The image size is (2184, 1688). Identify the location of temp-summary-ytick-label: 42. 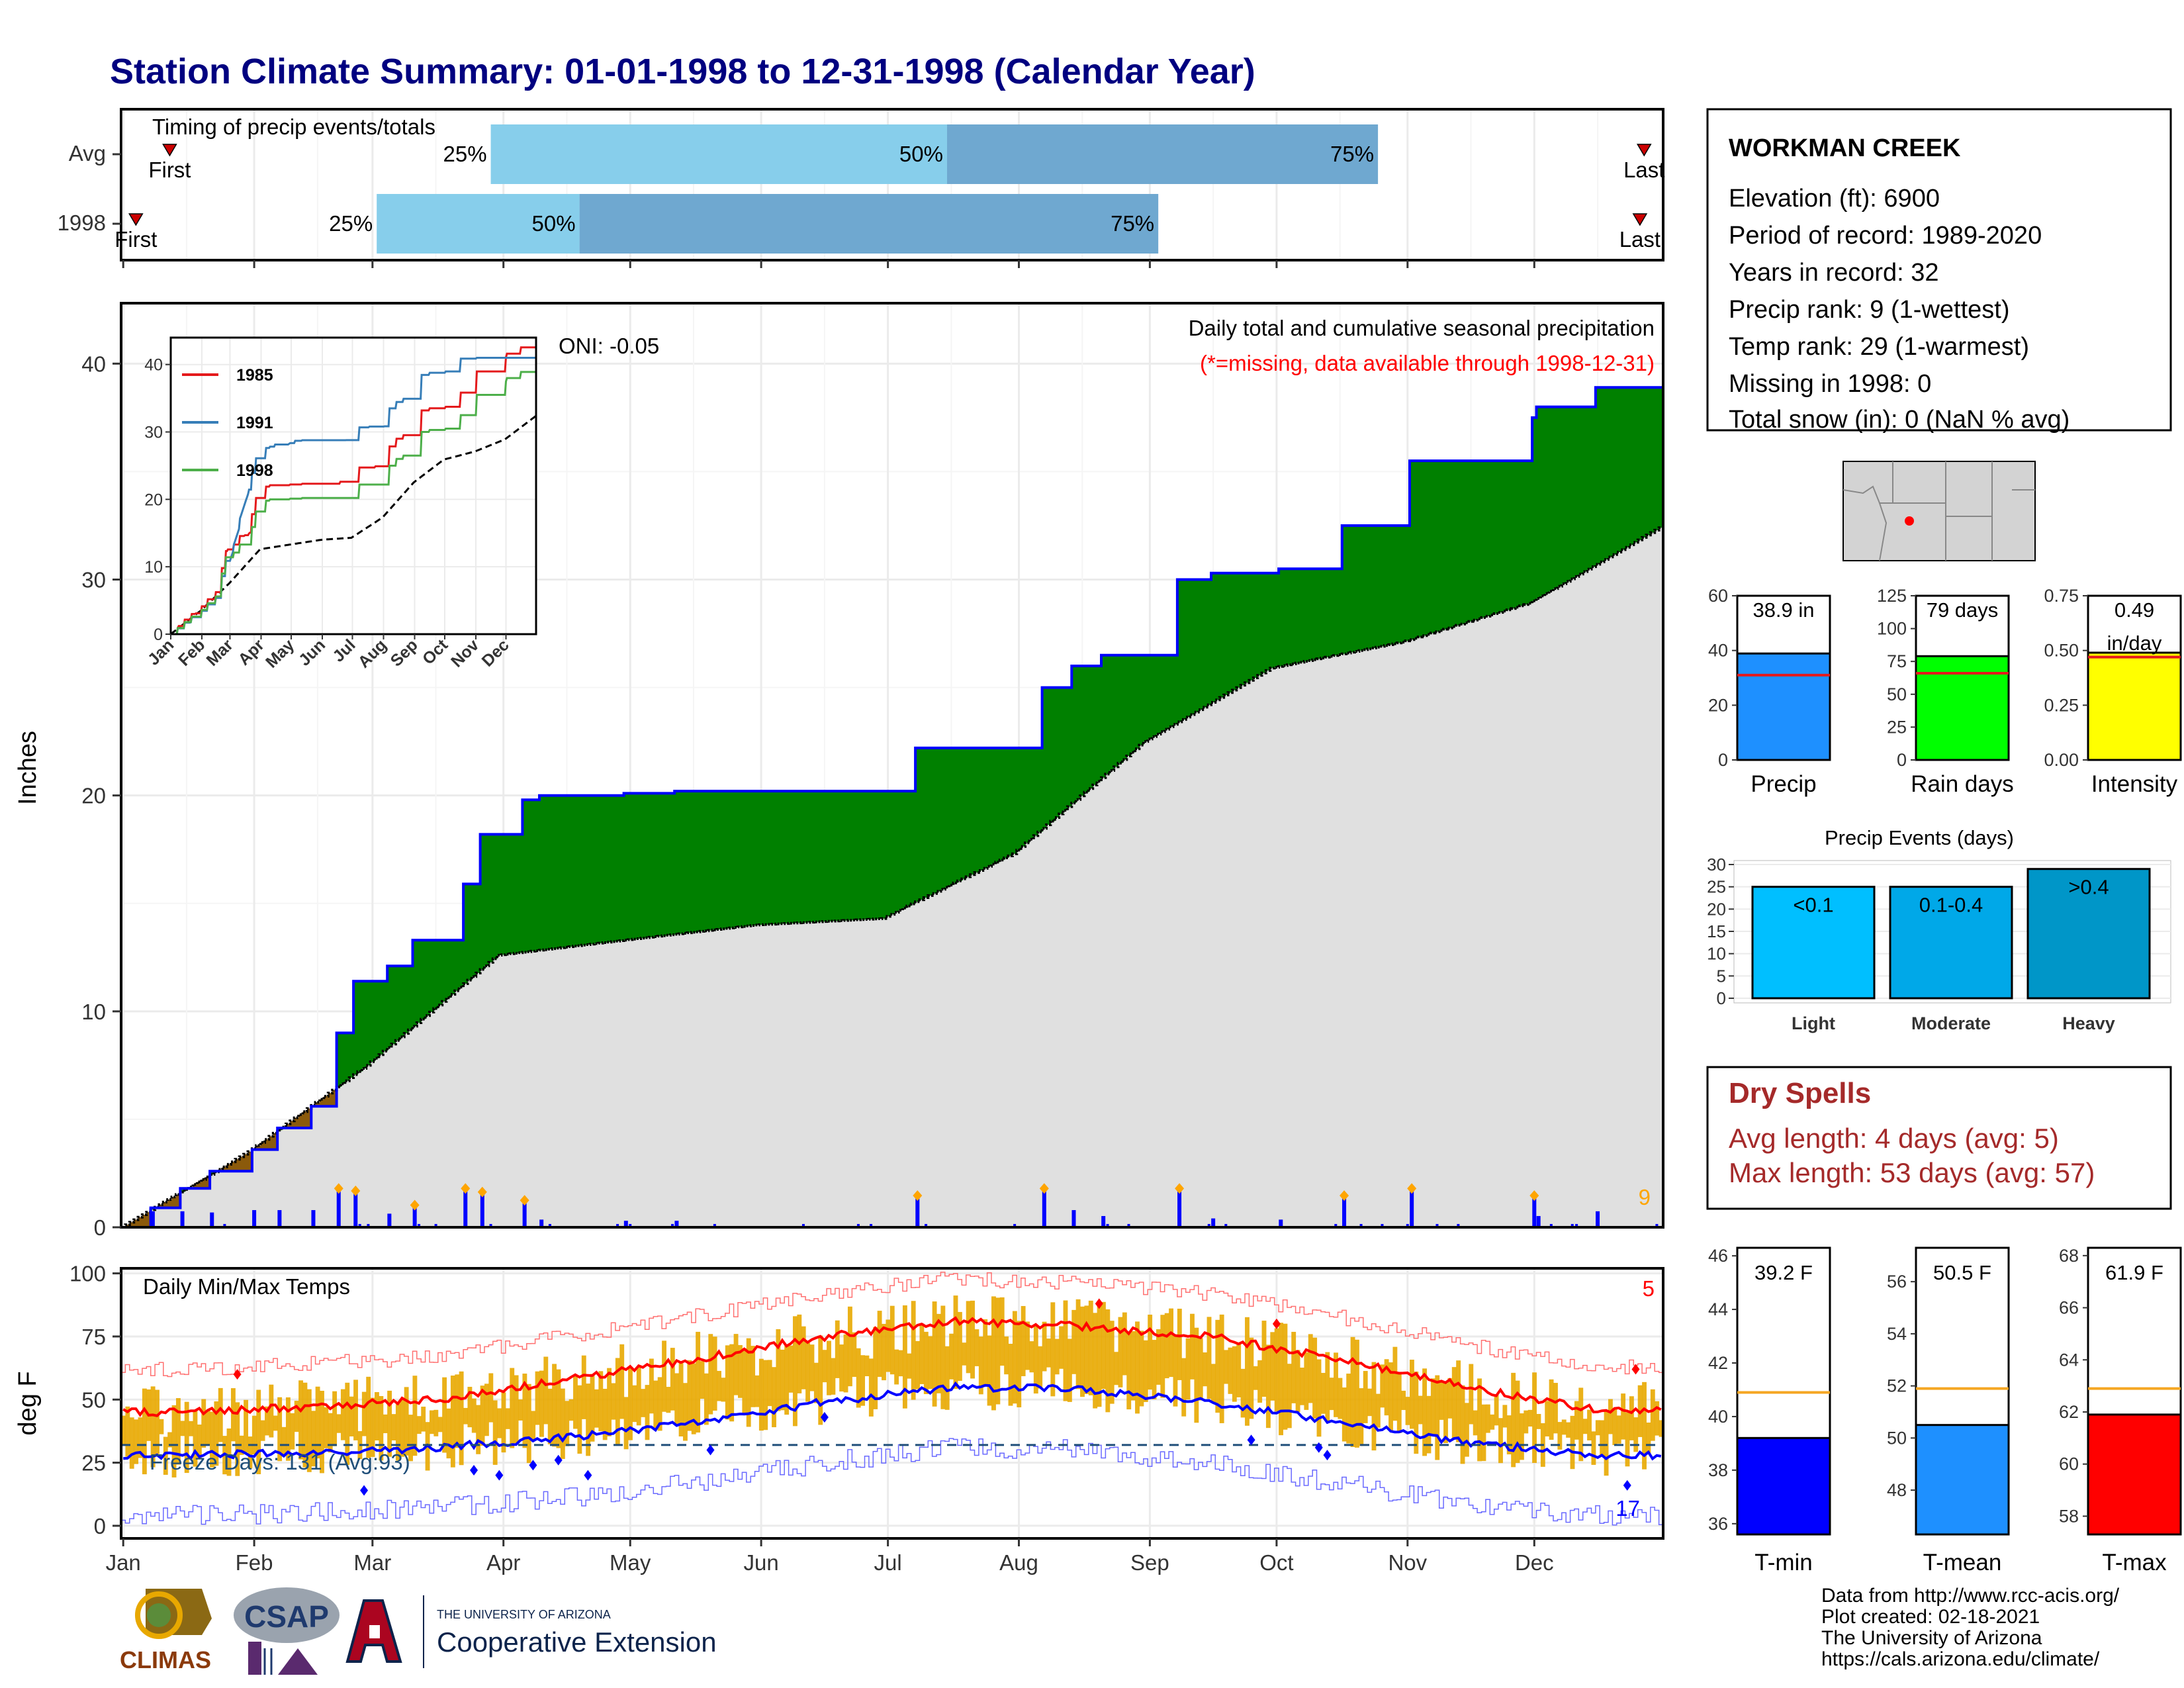
(1718, 1363).